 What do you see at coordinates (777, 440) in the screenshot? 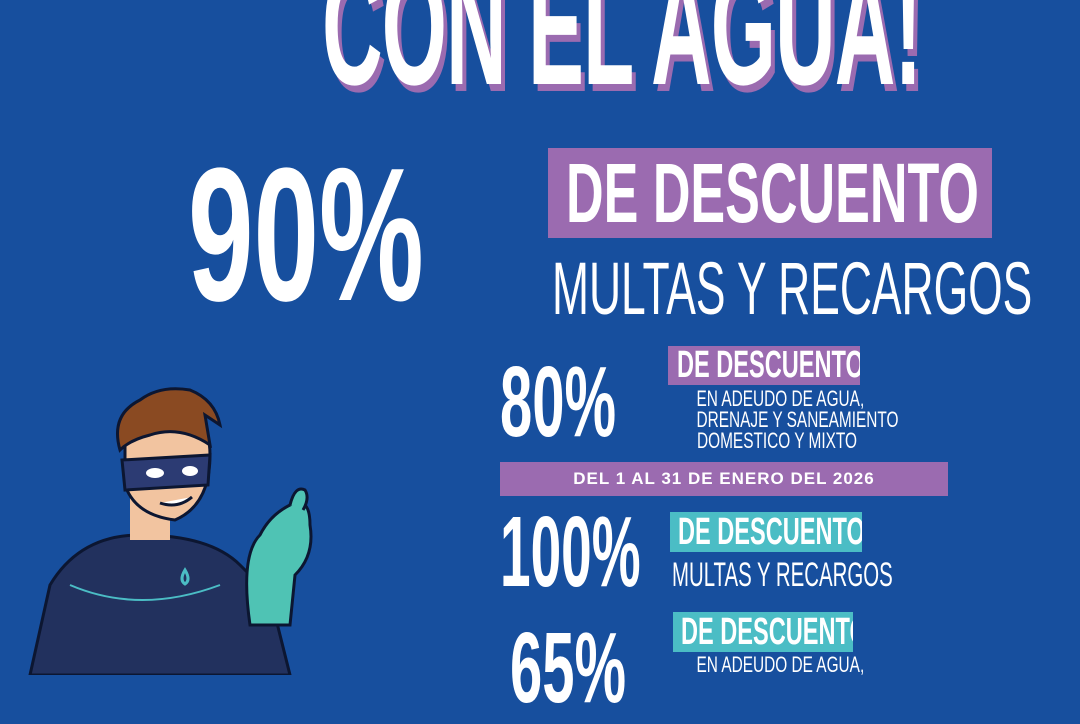
I see `detail-line: DOMESTICO Y MIXTO` at bounding box center [777, 440].